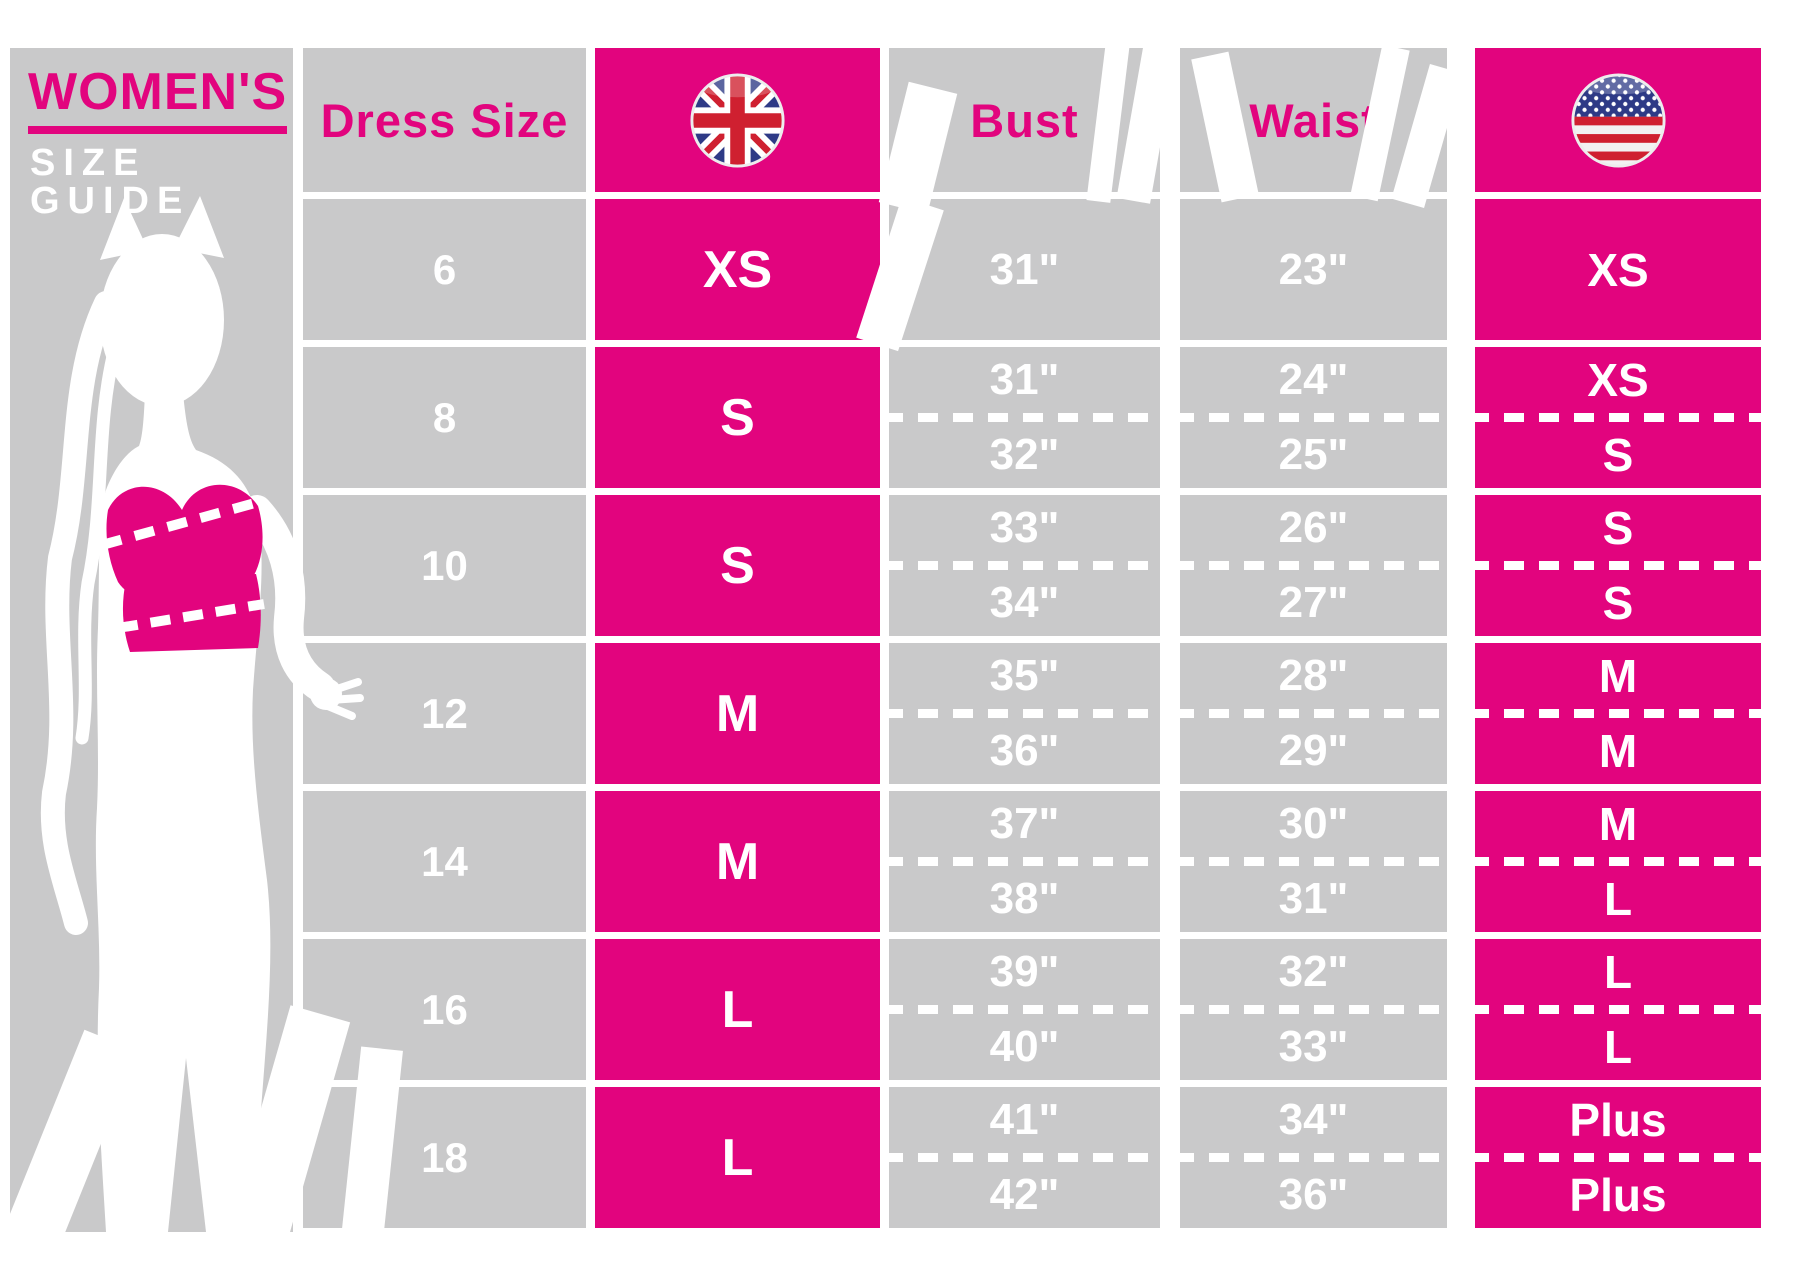 The image size is (1800, 1262). I want to click on us-size-header, so click(1618, 120).